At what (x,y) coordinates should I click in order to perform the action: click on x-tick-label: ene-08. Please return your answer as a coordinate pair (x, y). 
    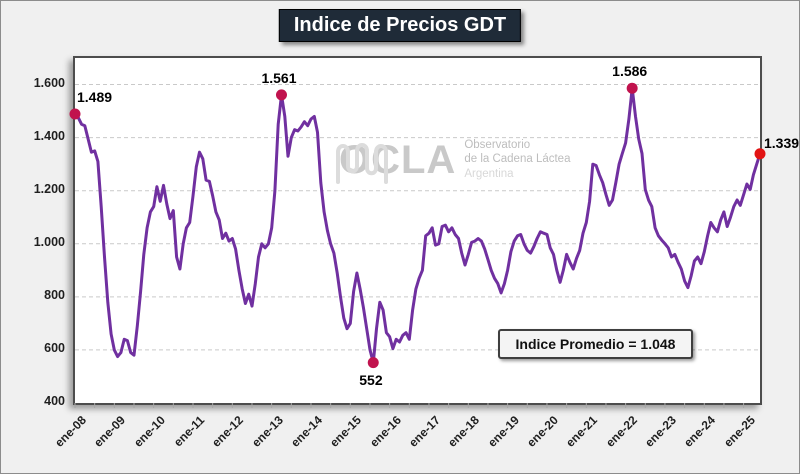
    Looking at the image, I should click on (70, 431).